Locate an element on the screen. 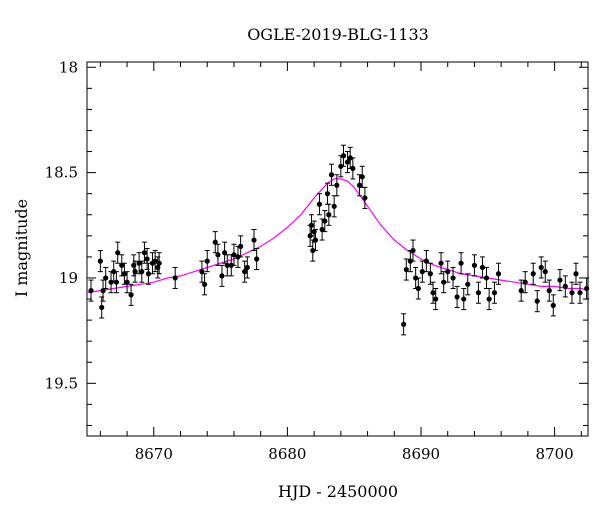  x-tick-label: 8680 is located at coordinates (287, 454).